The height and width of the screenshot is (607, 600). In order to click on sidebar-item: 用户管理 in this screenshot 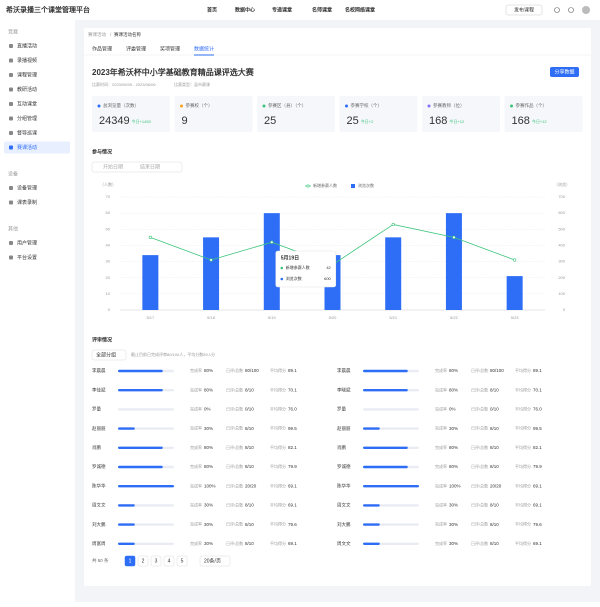, I will do `click(27, 242)`.